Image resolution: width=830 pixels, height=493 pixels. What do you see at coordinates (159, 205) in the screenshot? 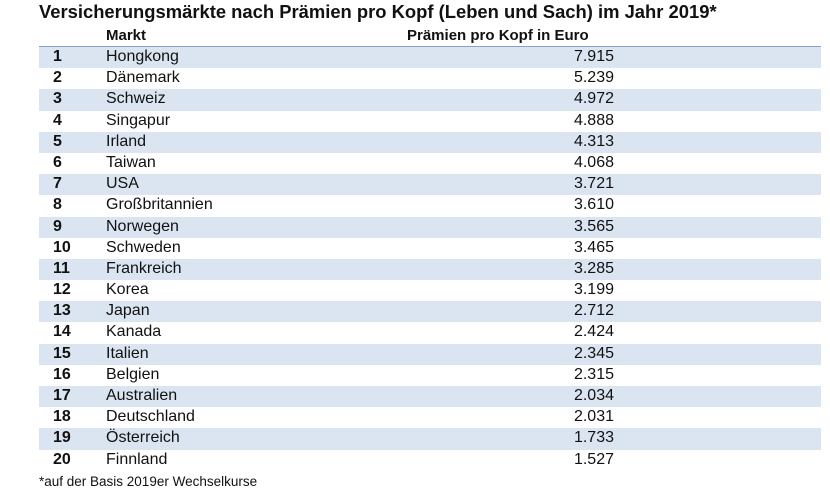
I see `market-cell: Großbritannien` at bounding box center [159, 205].